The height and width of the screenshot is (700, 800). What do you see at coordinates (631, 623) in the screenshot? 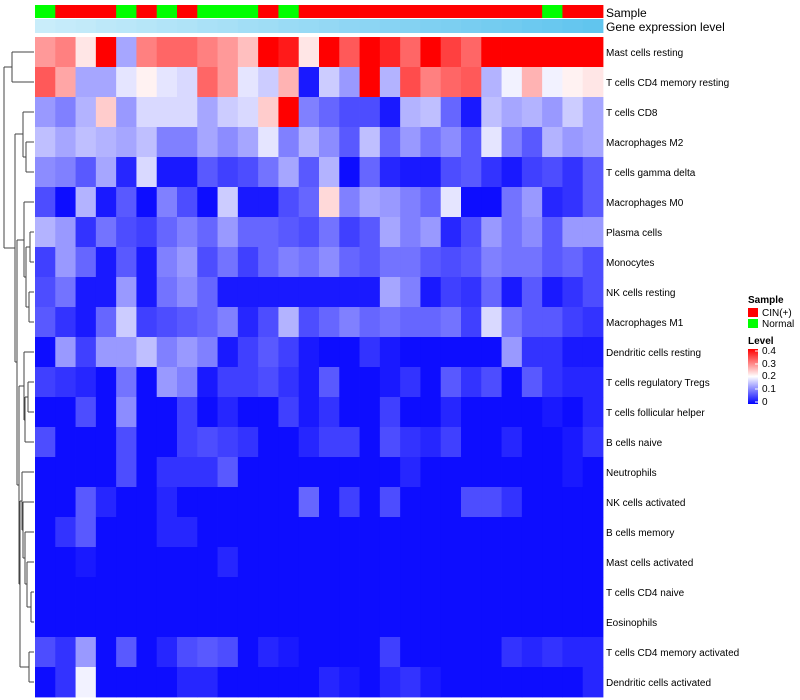
I see `row-label: Eosinophils` at bounding box center [631, 623].